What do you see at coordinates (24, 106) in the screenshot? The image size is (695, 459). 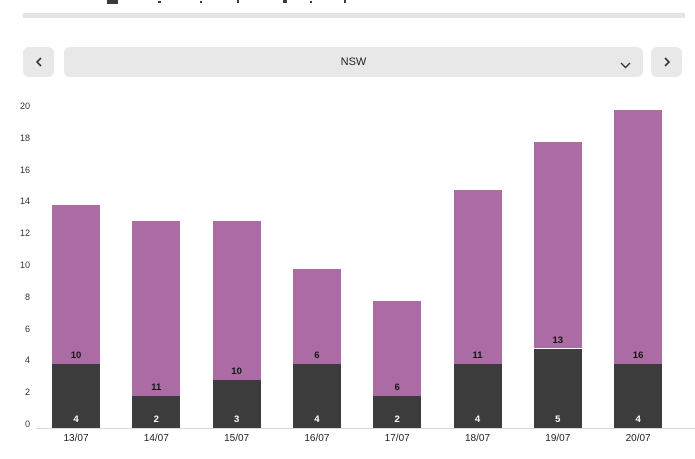 I see `y-tick-label: 20` at bounding box center [24, 106].